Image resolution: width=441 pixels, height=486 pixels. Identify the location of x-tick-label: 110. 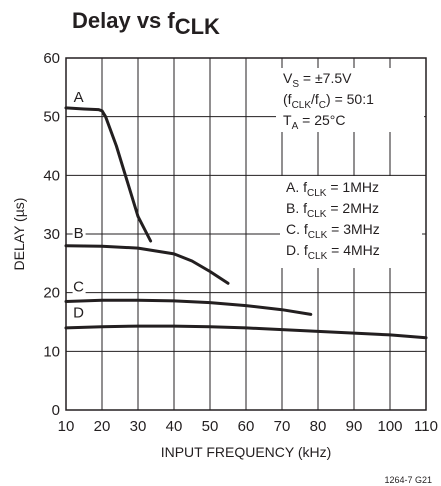
(426, 426).